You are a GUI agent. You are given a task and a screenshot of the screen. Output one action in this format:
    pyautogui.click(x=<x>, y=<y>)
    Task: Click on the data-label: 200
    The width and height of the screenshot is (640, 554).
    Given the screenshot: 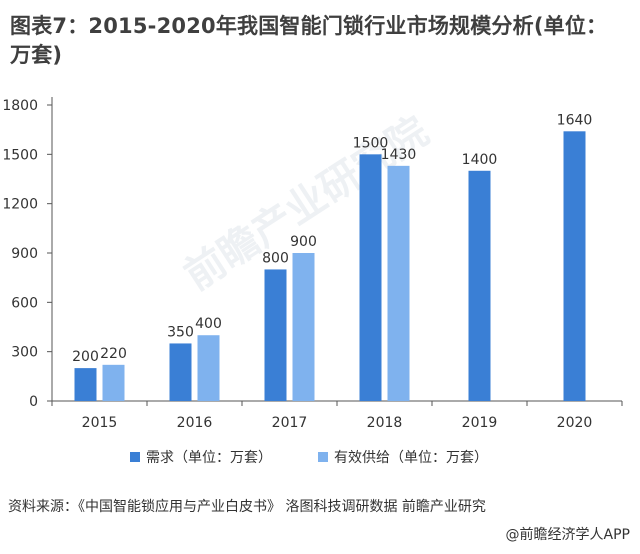 What is the action you would take?
    pyautogui.click(x=85, y=357)
    